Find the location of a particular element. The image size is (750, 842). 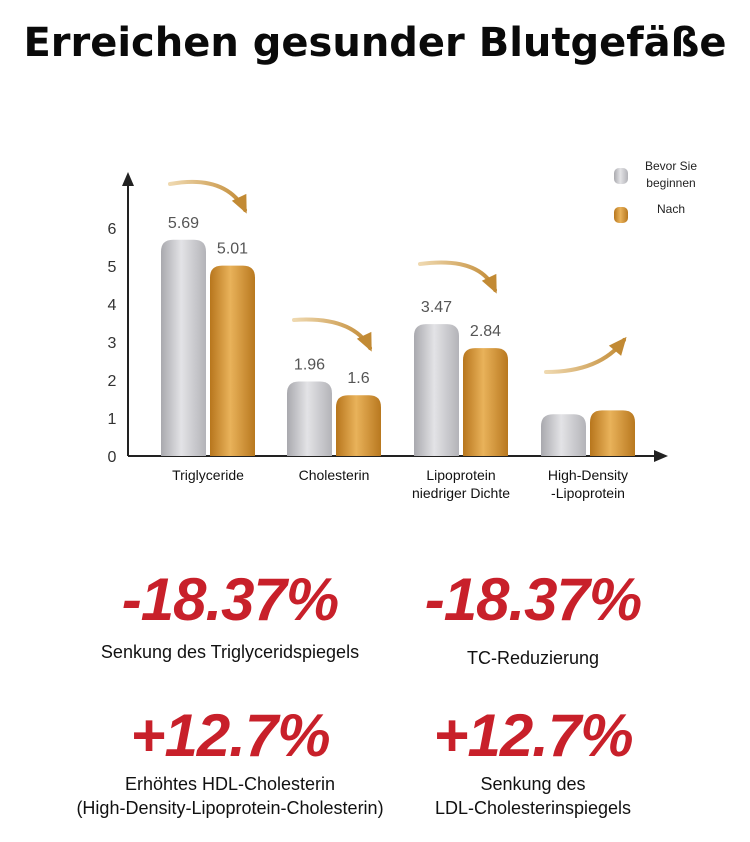

x-category-label: Triglyceride is located at coordinates (208, 475).